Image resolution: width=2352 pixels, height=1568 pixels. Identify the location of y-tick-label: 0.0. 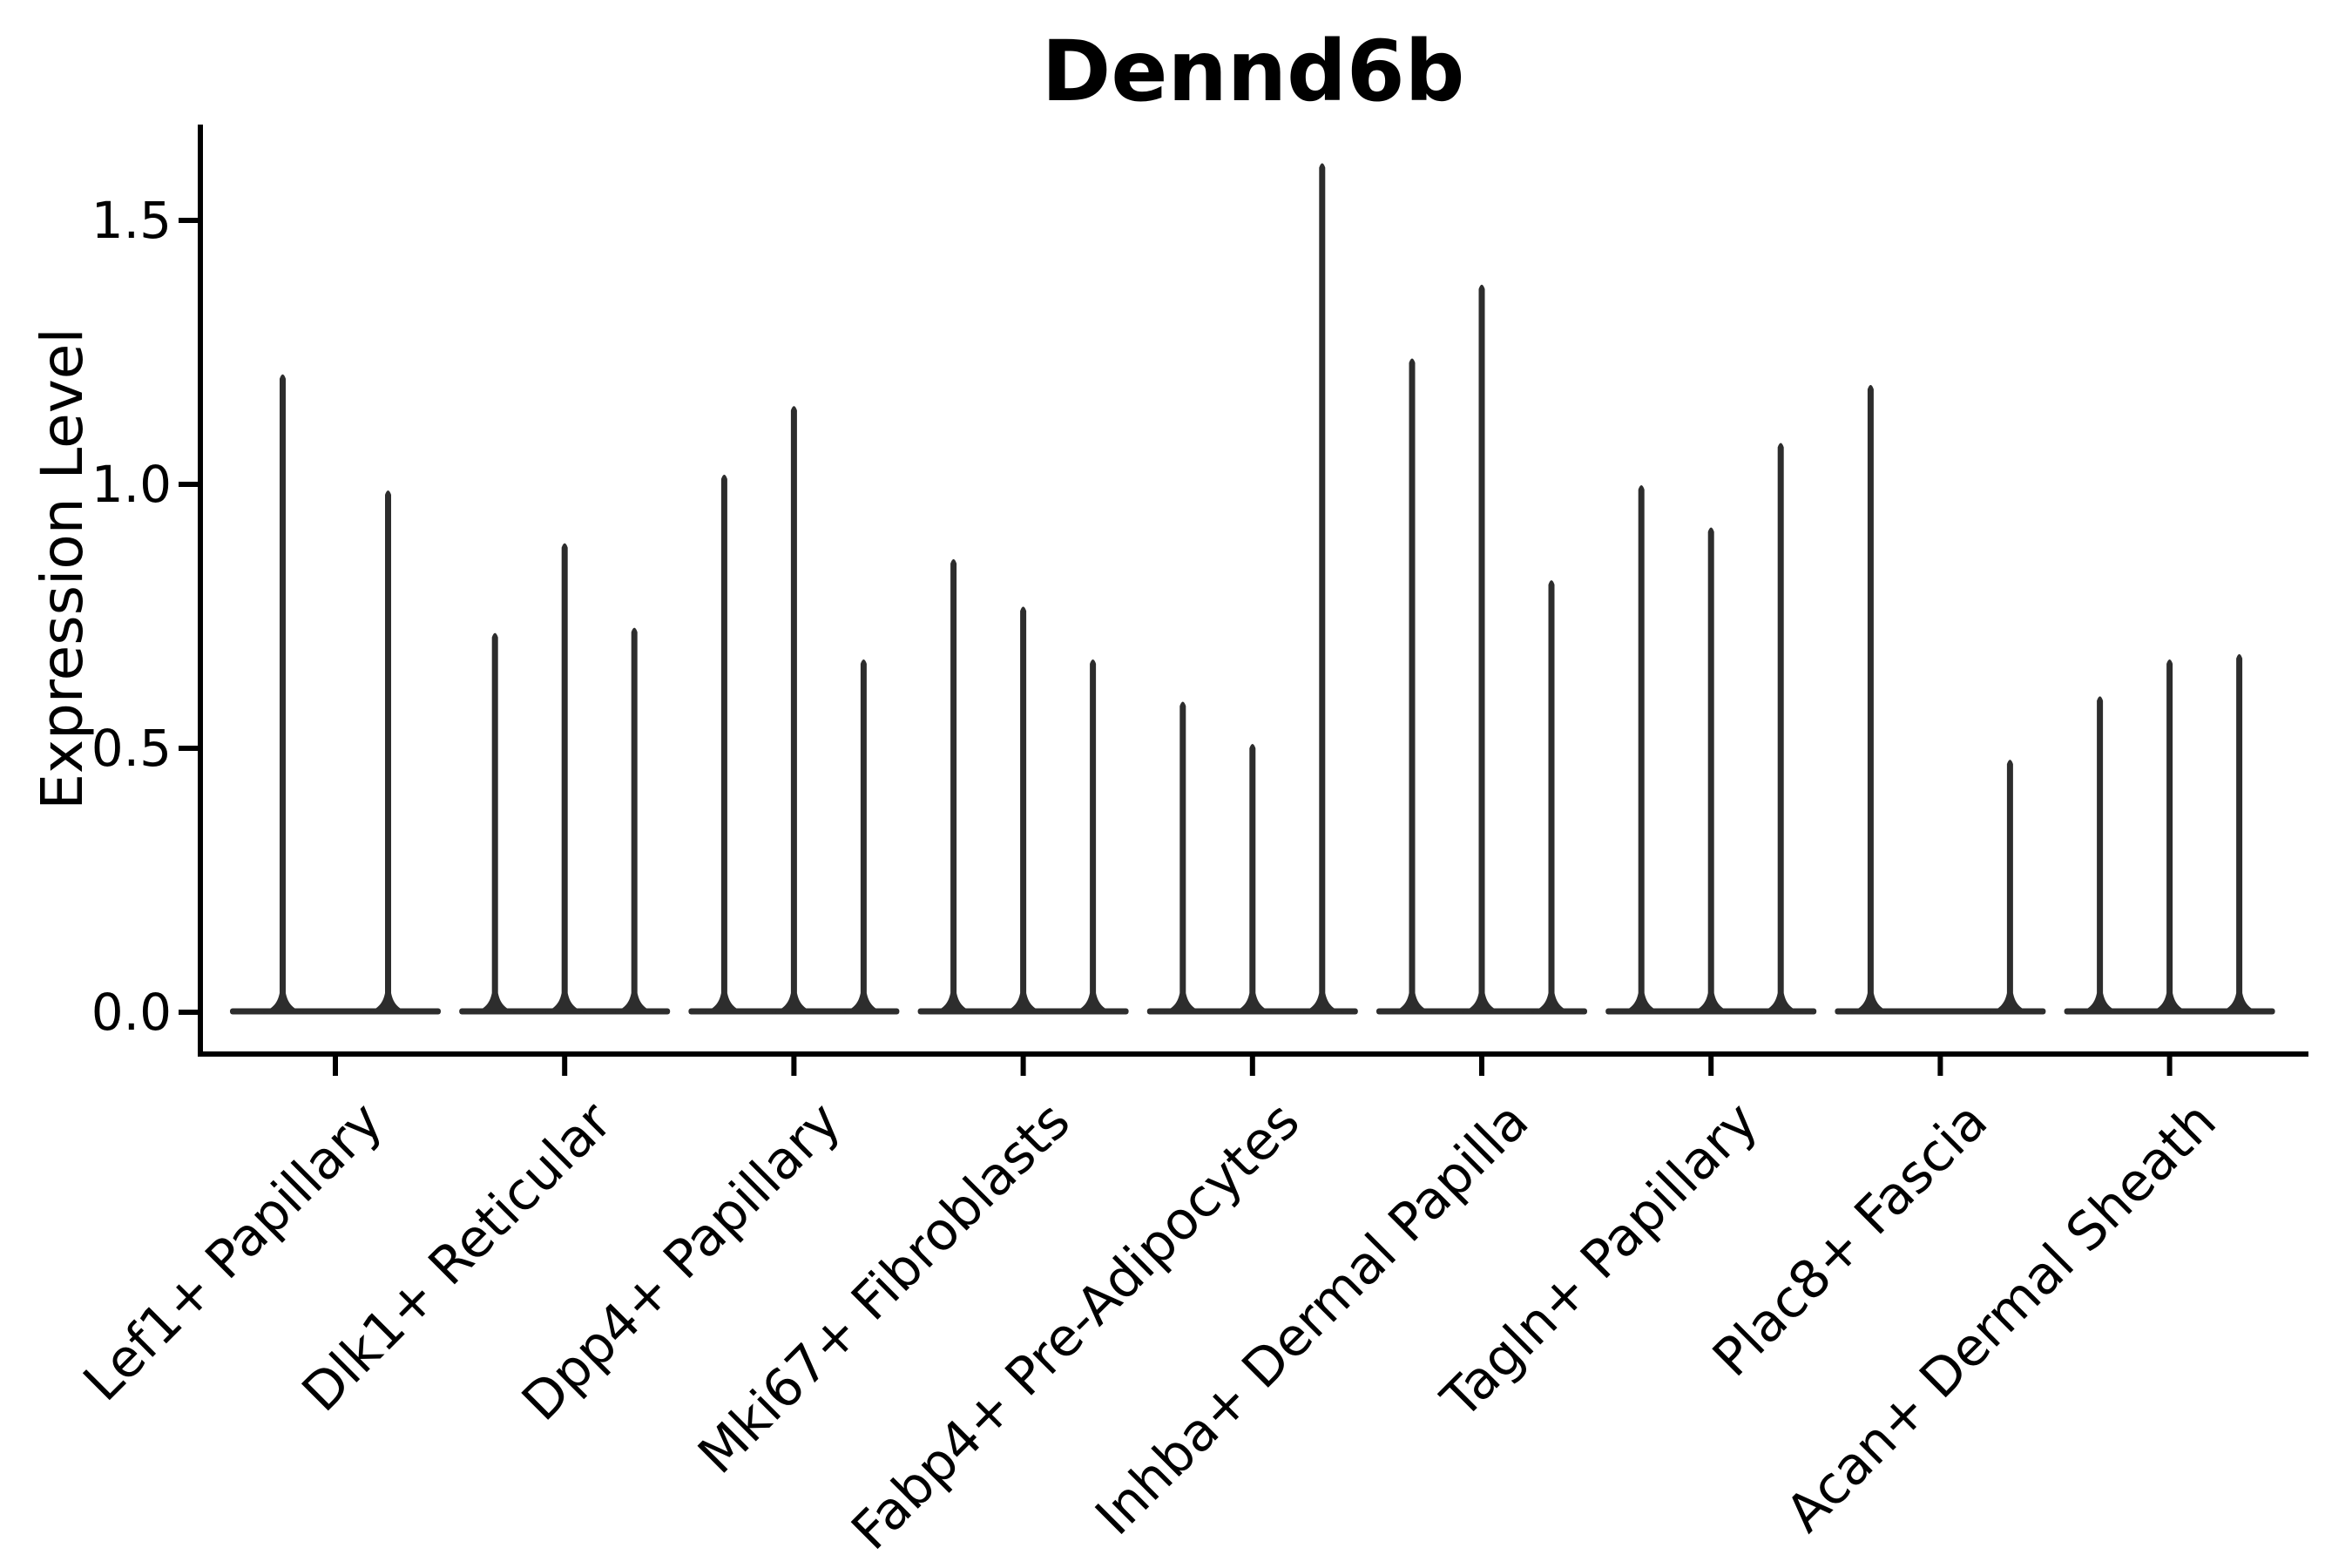
(131, 1013).